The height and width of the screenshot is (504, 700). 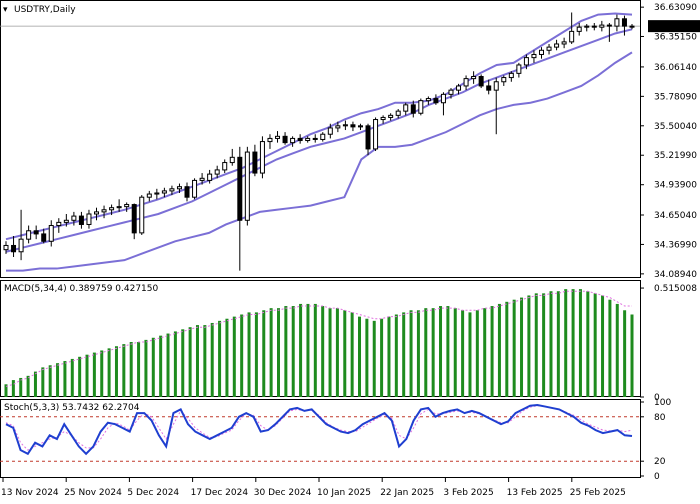 I want to click on macd-y-tick-label: 0.515008, so click(x=675, y=289).